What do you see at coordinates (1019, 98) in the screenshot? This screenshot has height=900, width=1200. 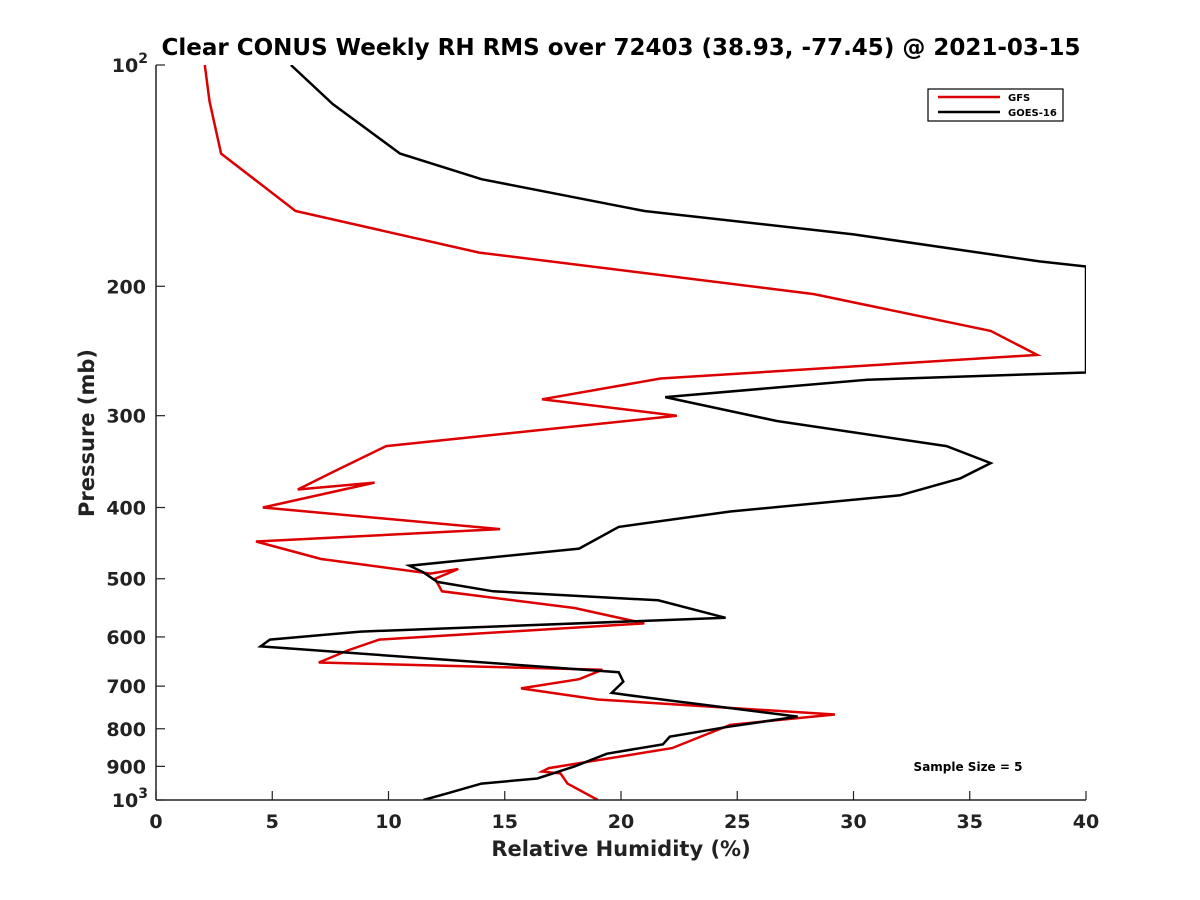 I see `legend-label-gfs: GFS` at bounding box center [1019, 98].